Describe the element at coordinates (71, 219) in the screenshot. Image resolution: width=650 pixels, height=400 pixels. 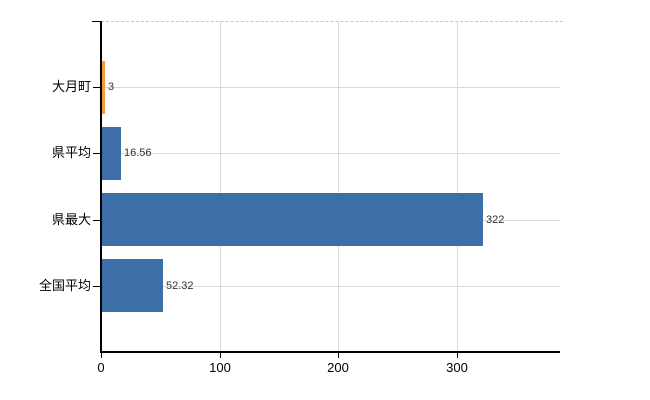
I see `category-label: 県最大` at that location.